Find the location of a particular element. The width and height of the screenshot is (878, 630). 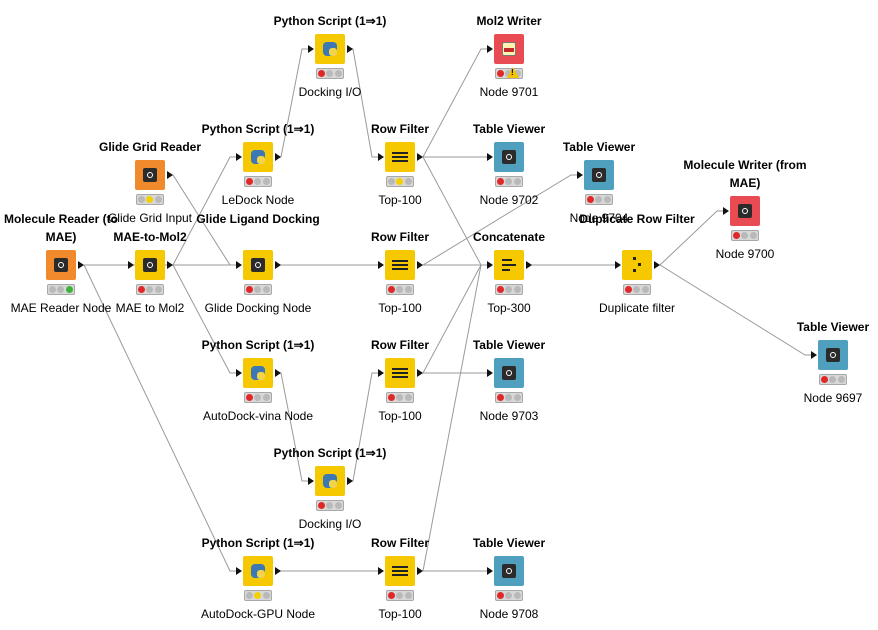

node-label: Node 9701 is located at coordinates (509, 92).